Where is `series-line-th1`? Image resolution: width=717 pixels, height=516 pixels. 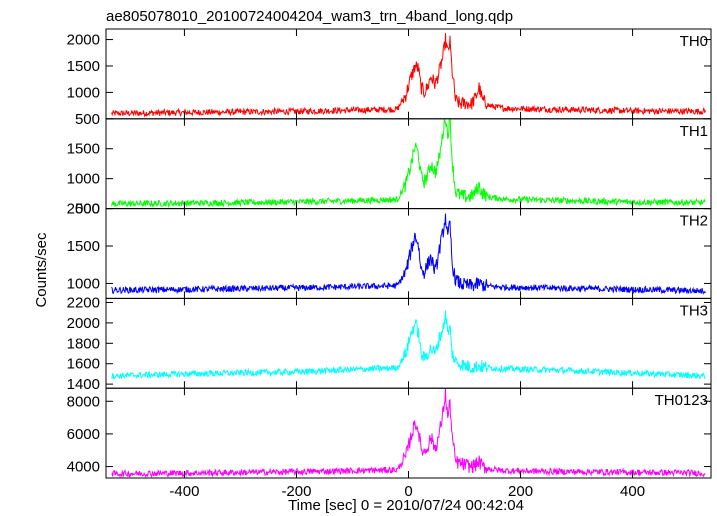 series-line-th1 is located at coordinates (408, 163).